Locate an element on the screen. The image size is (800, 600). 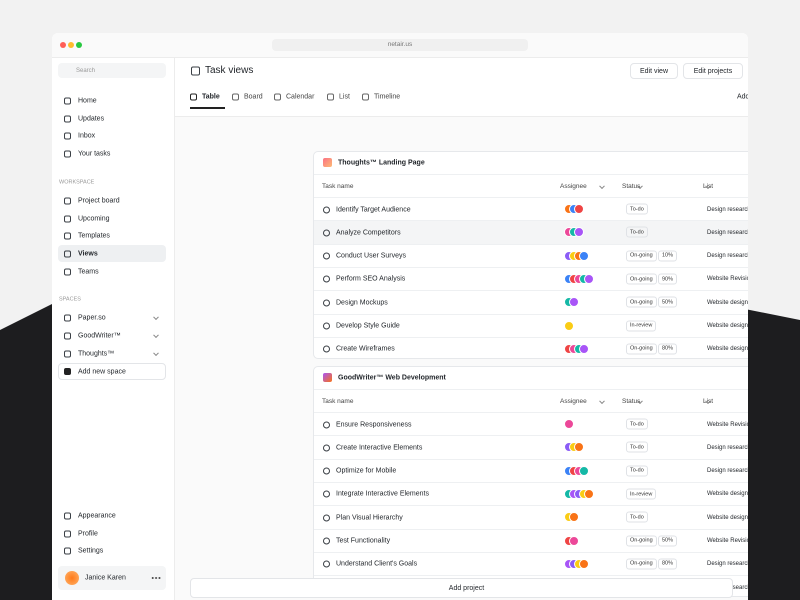
workspace-item: Project board is located at coordinates (99, 201).